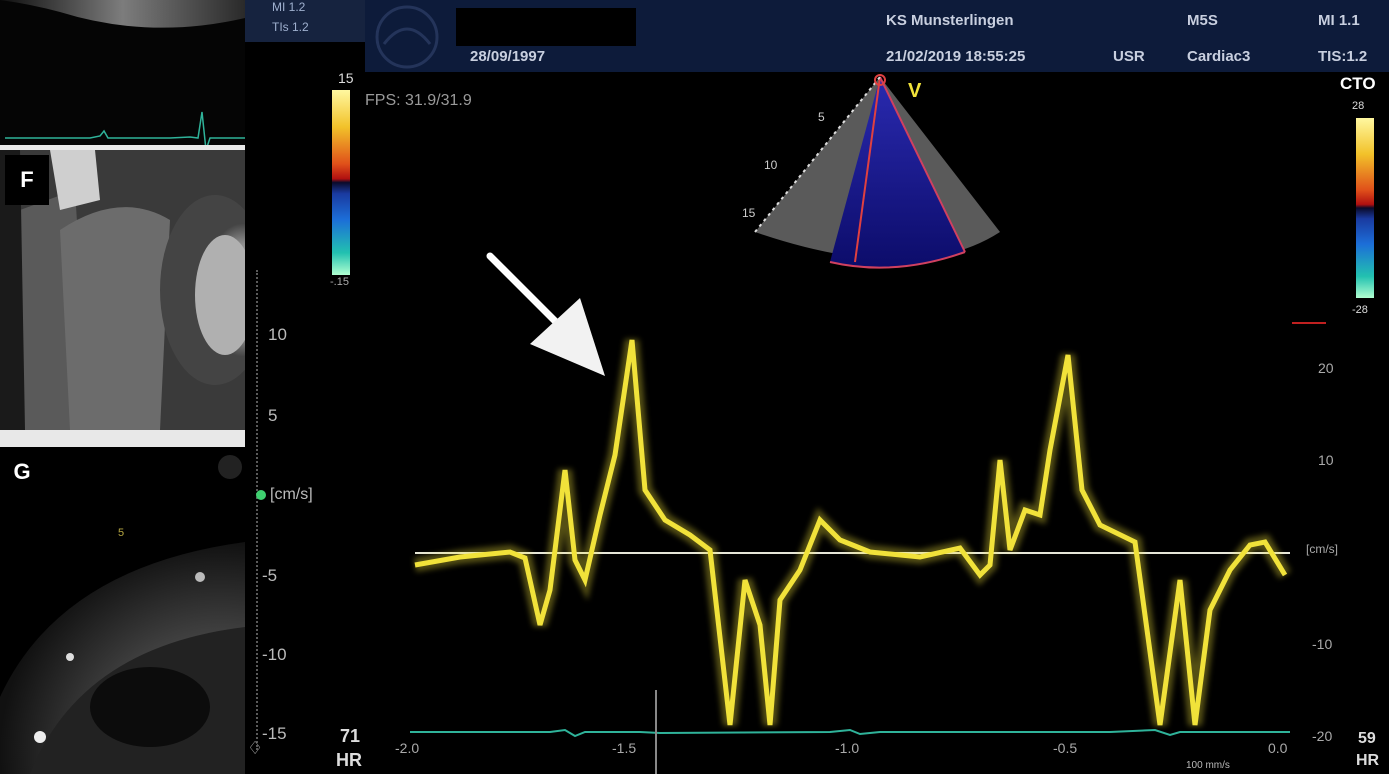 The image size is (1389, 774). I want to click on right-tick-20: 20, so click(1326, 368).